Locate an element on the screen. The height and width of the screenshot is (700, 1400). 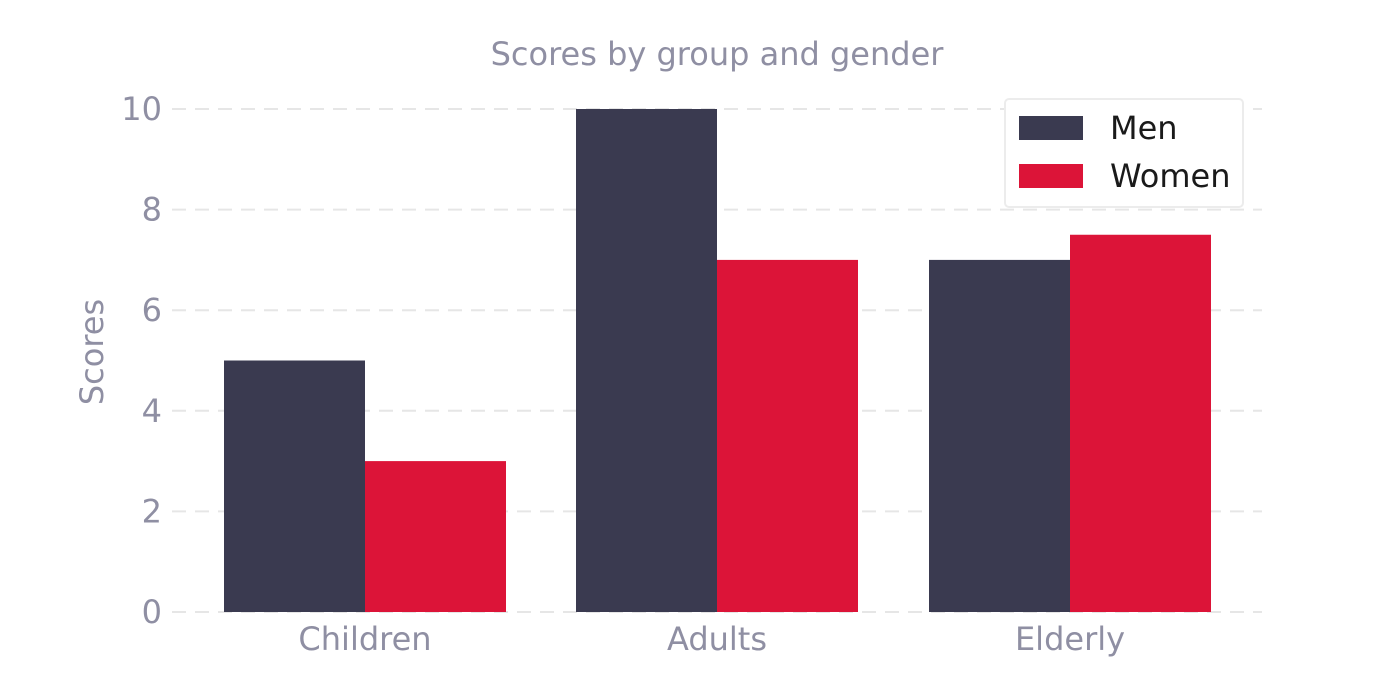
y-tick-label: 6 is located at coordinates (152, 310).